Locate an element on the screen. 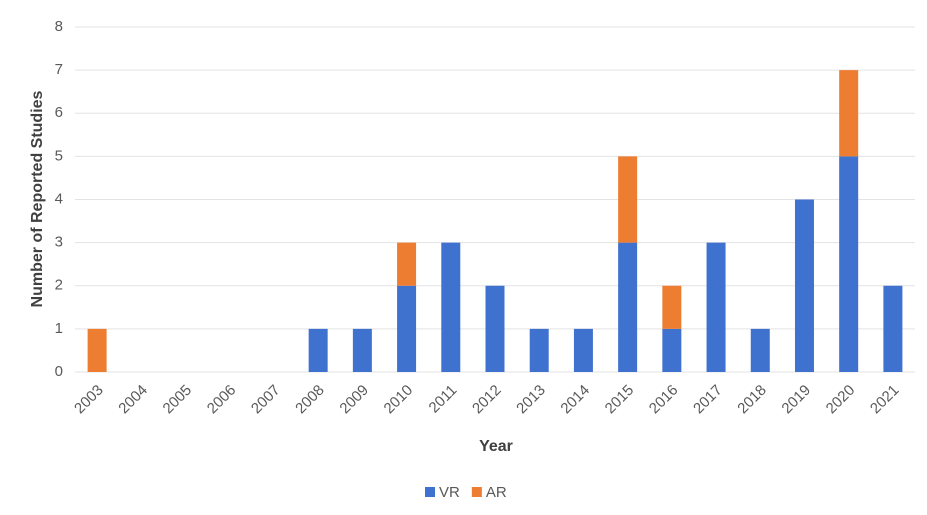 The height and width of the screenshot is (515, 927). x-tick-label: 2014 is located at coordinates (575, 400).